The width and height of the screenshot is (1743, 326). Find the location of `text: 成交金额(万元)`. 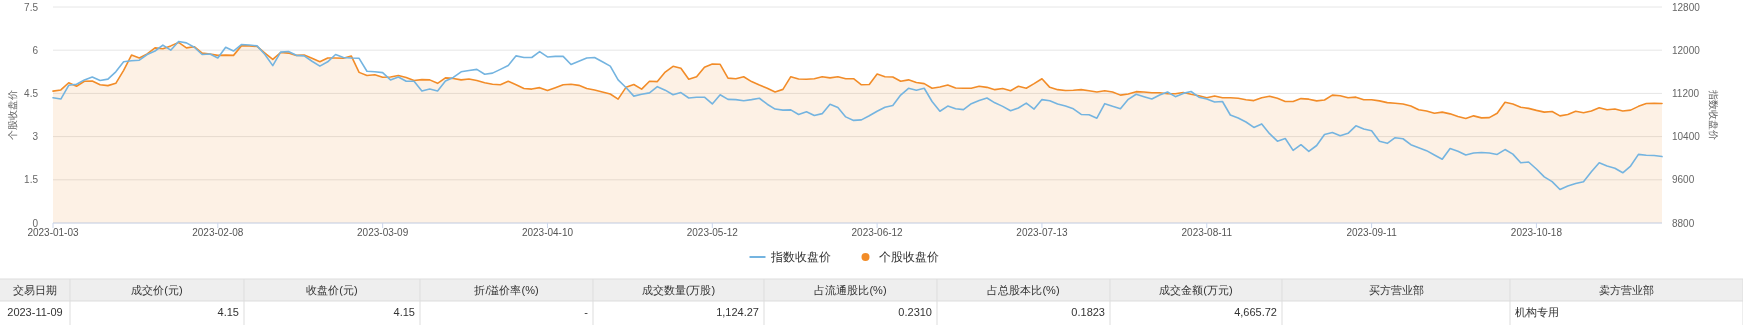

text: 成交金额(万元) is located at coordinates (1196, 290).